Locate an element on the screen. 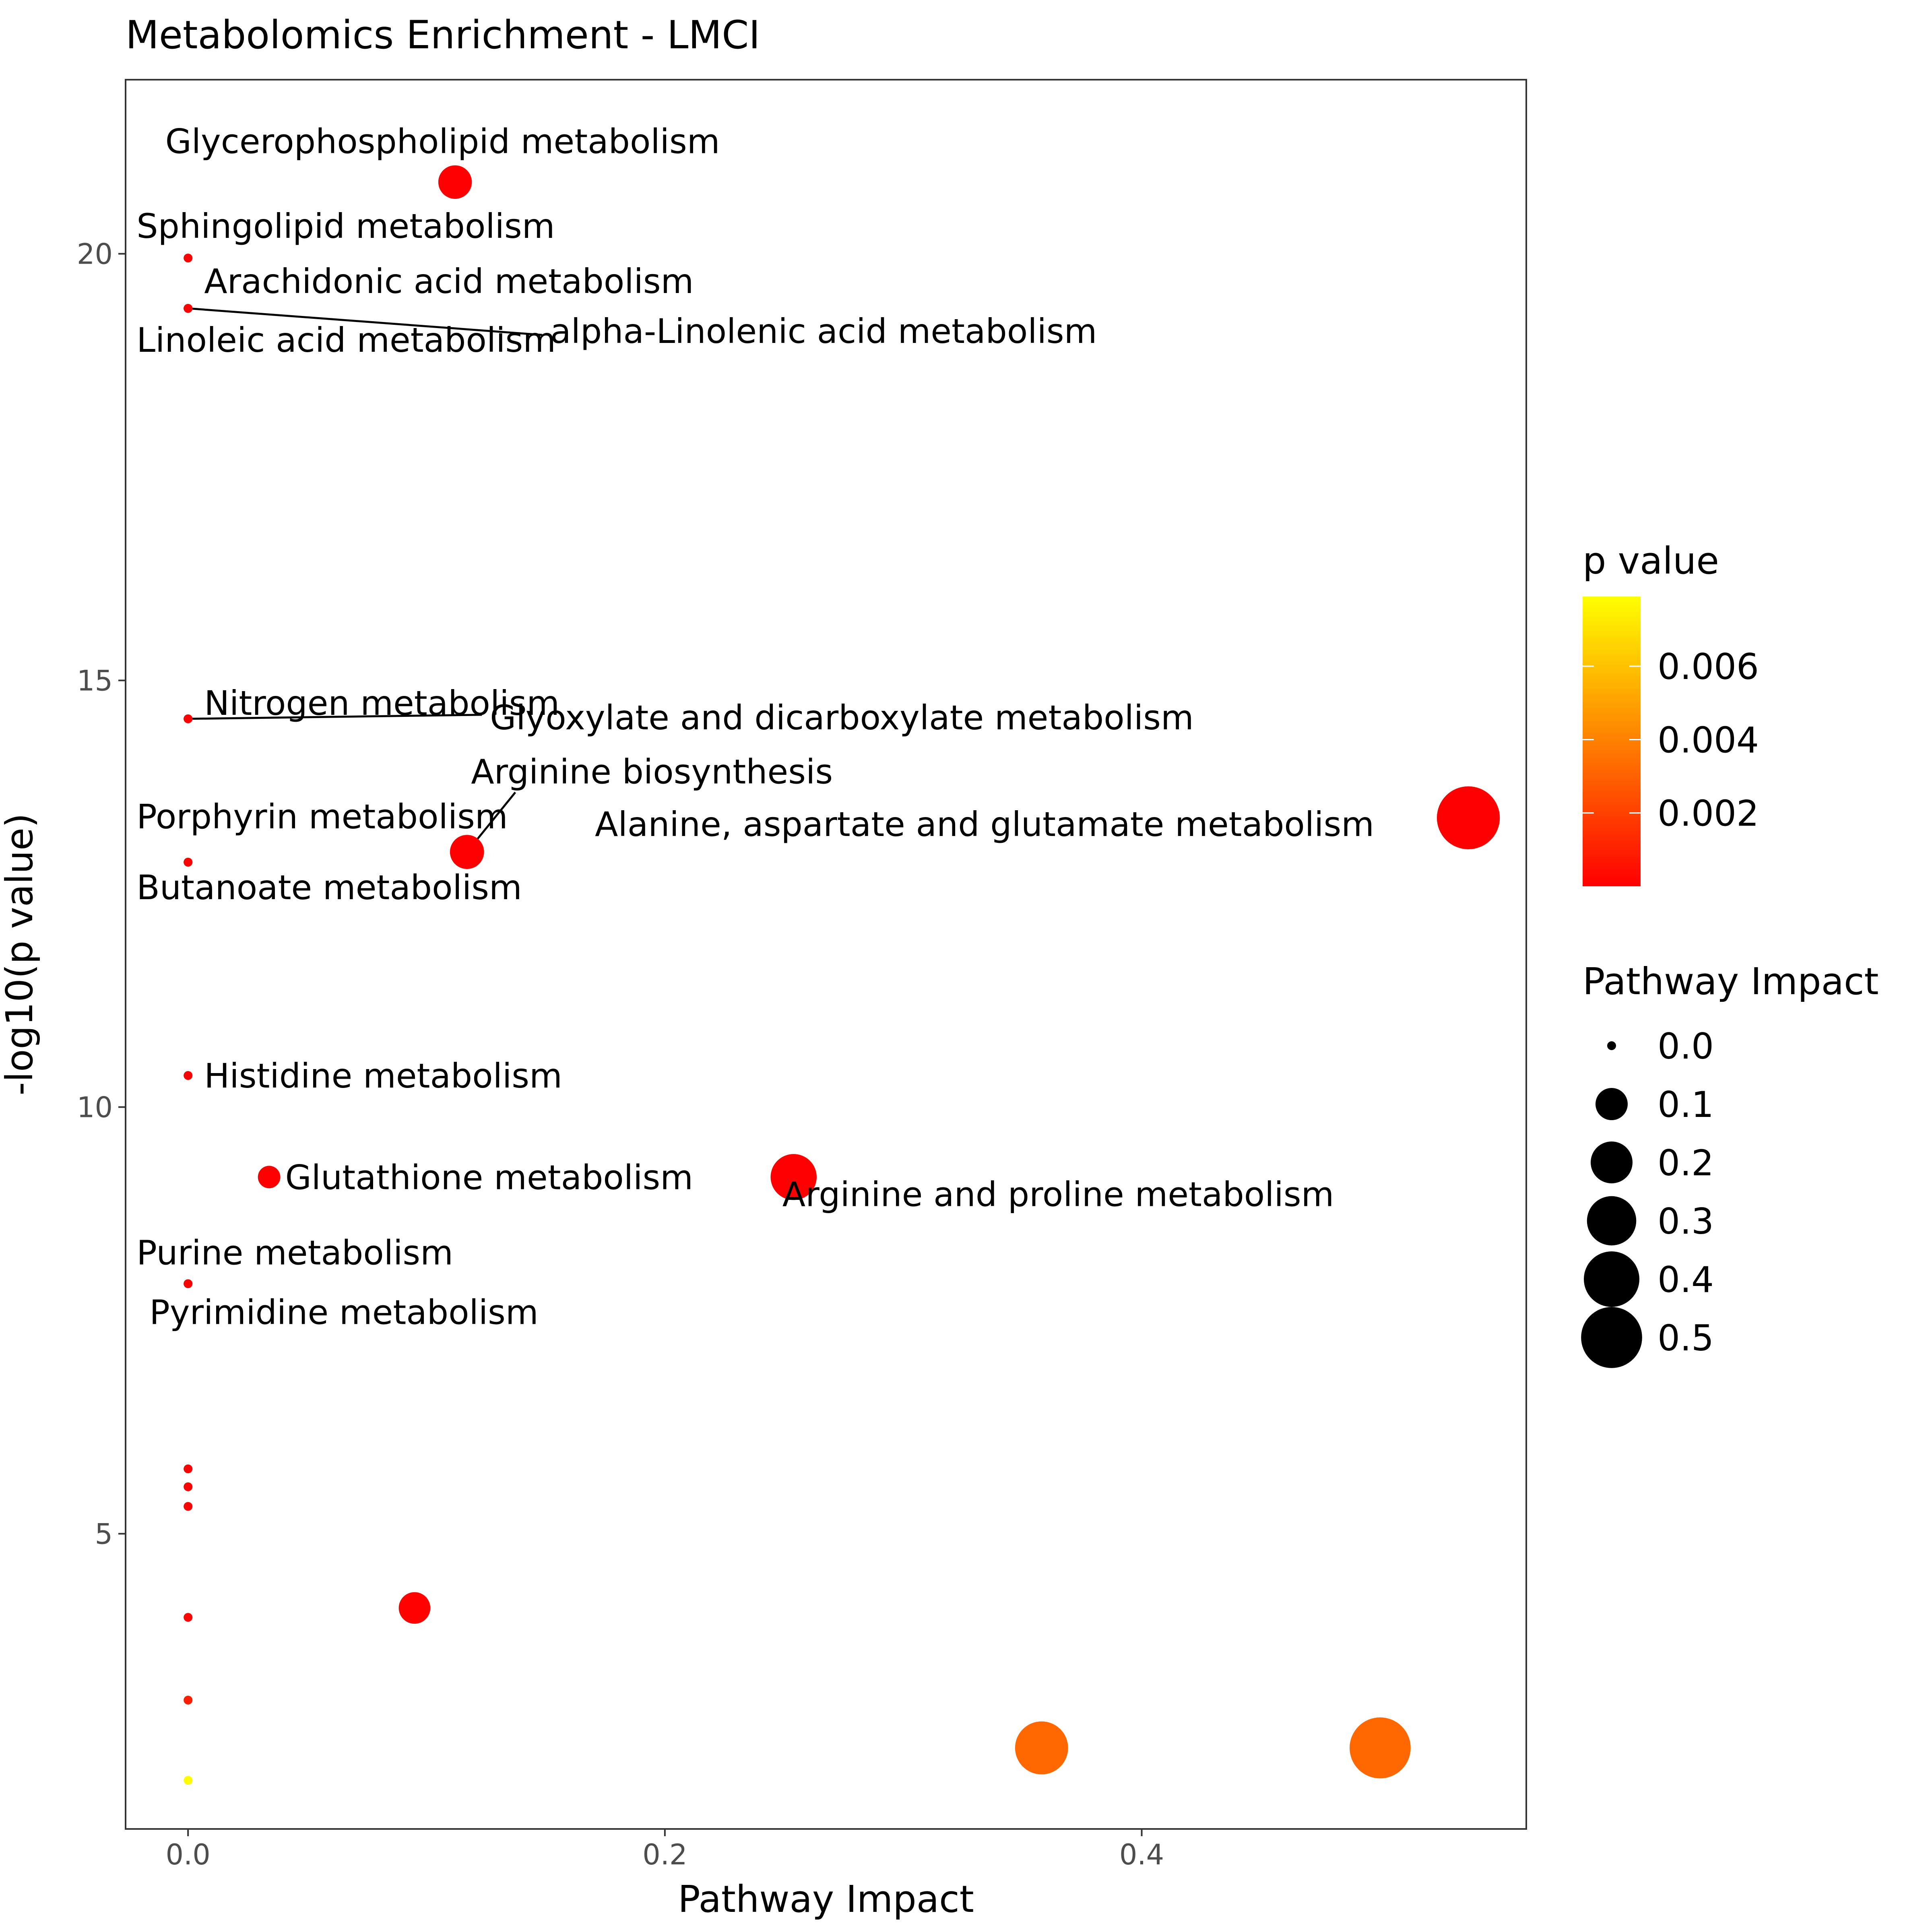  size-legend-label: 0.1 is located at coordinates (1686, 1104).